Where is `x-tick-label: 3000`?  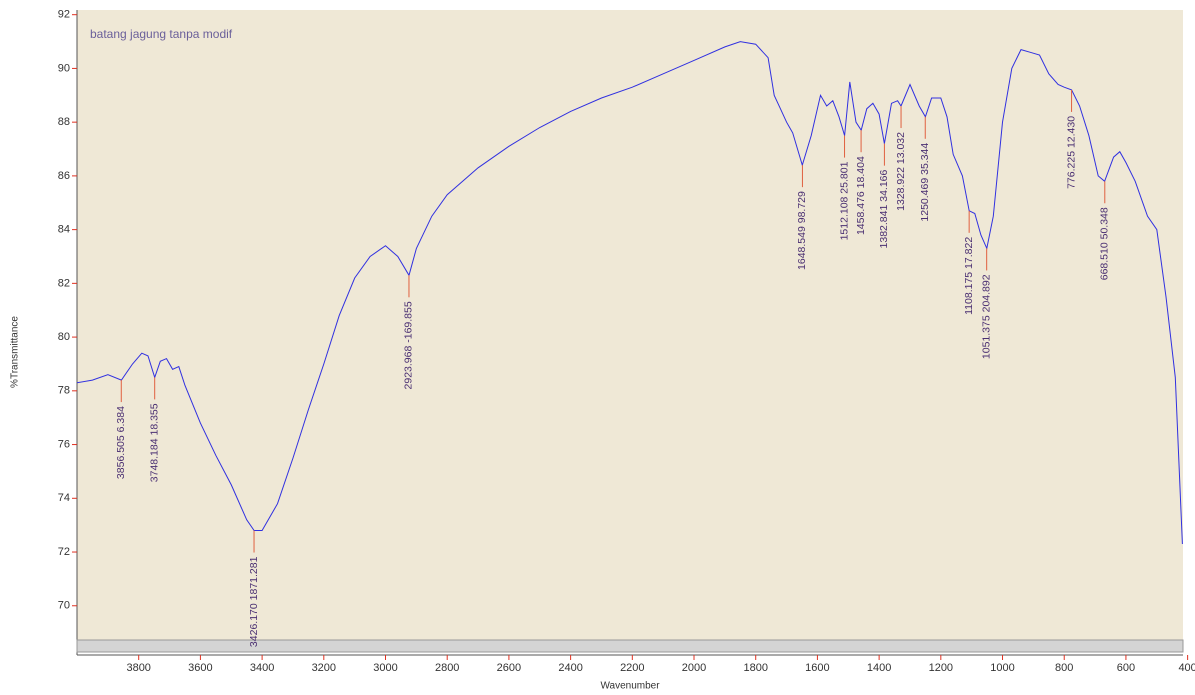
x-tick-label: 3000 is located at coordinates (385, 668).